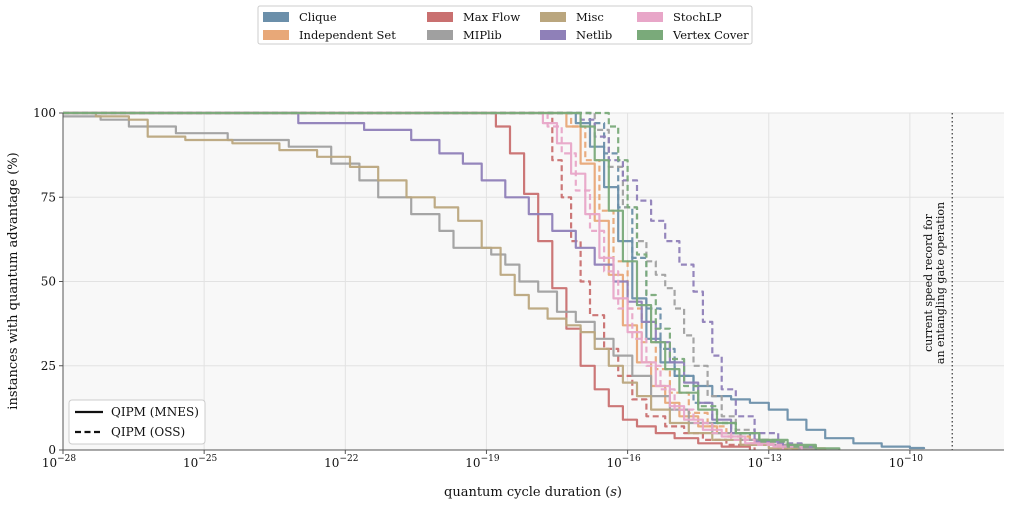 The width and height of the screenshot is (1010, 505). What do you see at coordinates (765, 462) in the screenshot?
I see `x-tick-label: 10−13` at bounding box center [765, 462].